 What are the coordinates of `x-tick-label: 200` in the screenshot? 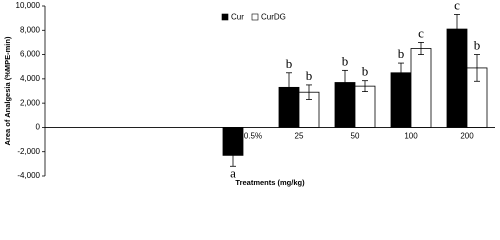 It's located at (467, 136).